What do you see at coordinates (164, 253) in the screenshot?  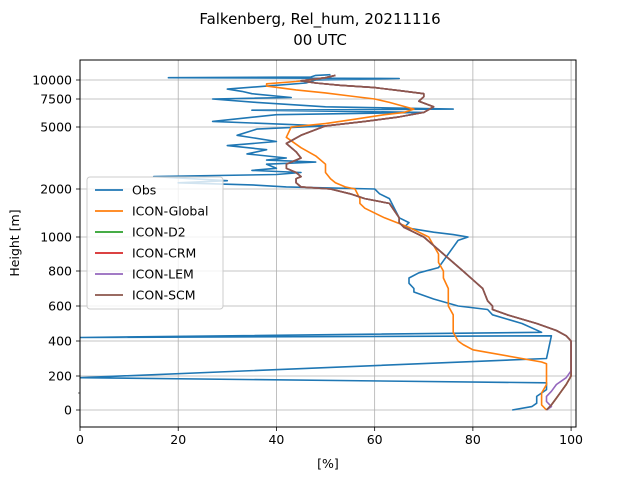 I see `legend-label: ICON-CRM` at bounding box center [164, 253].